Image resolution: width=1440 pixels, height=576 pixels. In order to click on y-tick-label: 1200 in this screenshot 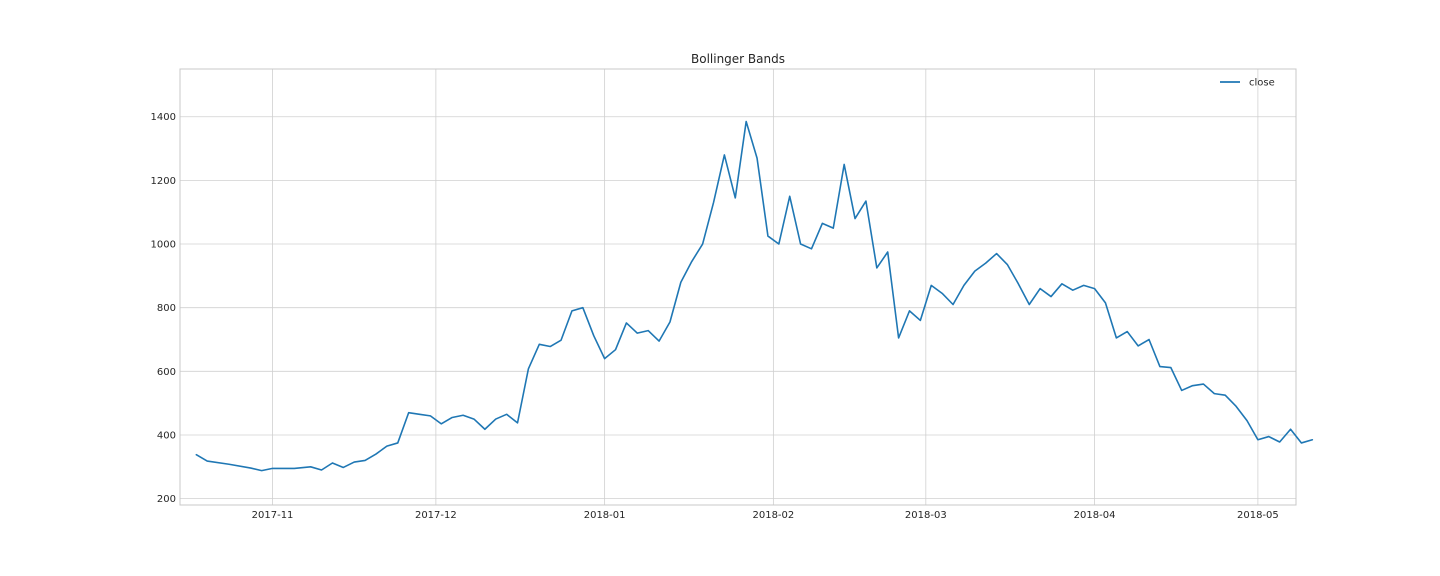, I will do `click(163, 181)`.